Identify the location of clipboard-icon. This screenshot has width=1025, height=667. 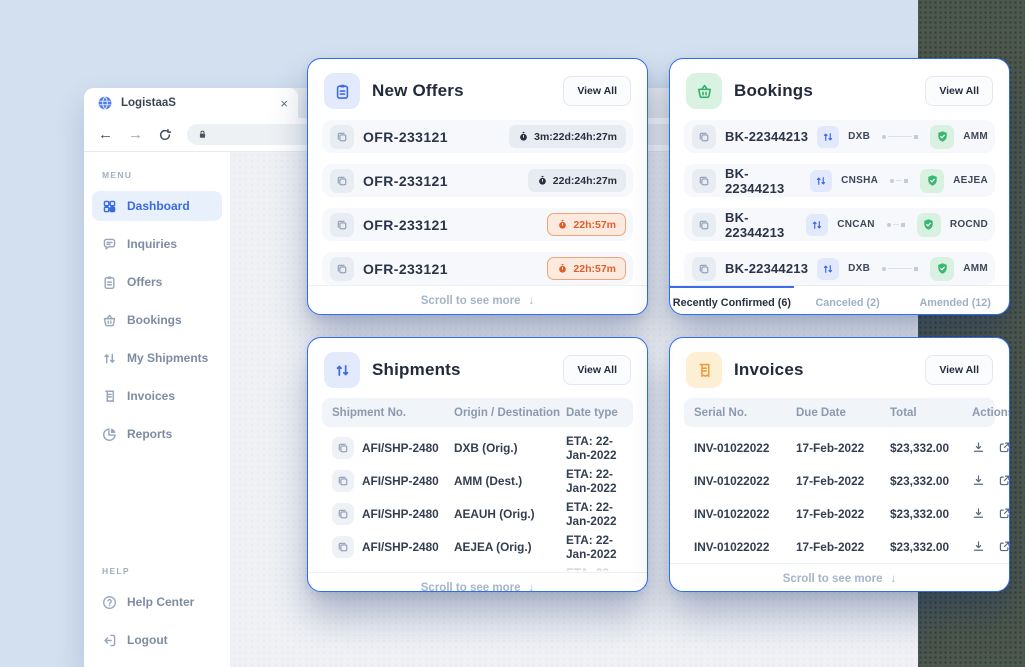
(109, 282).